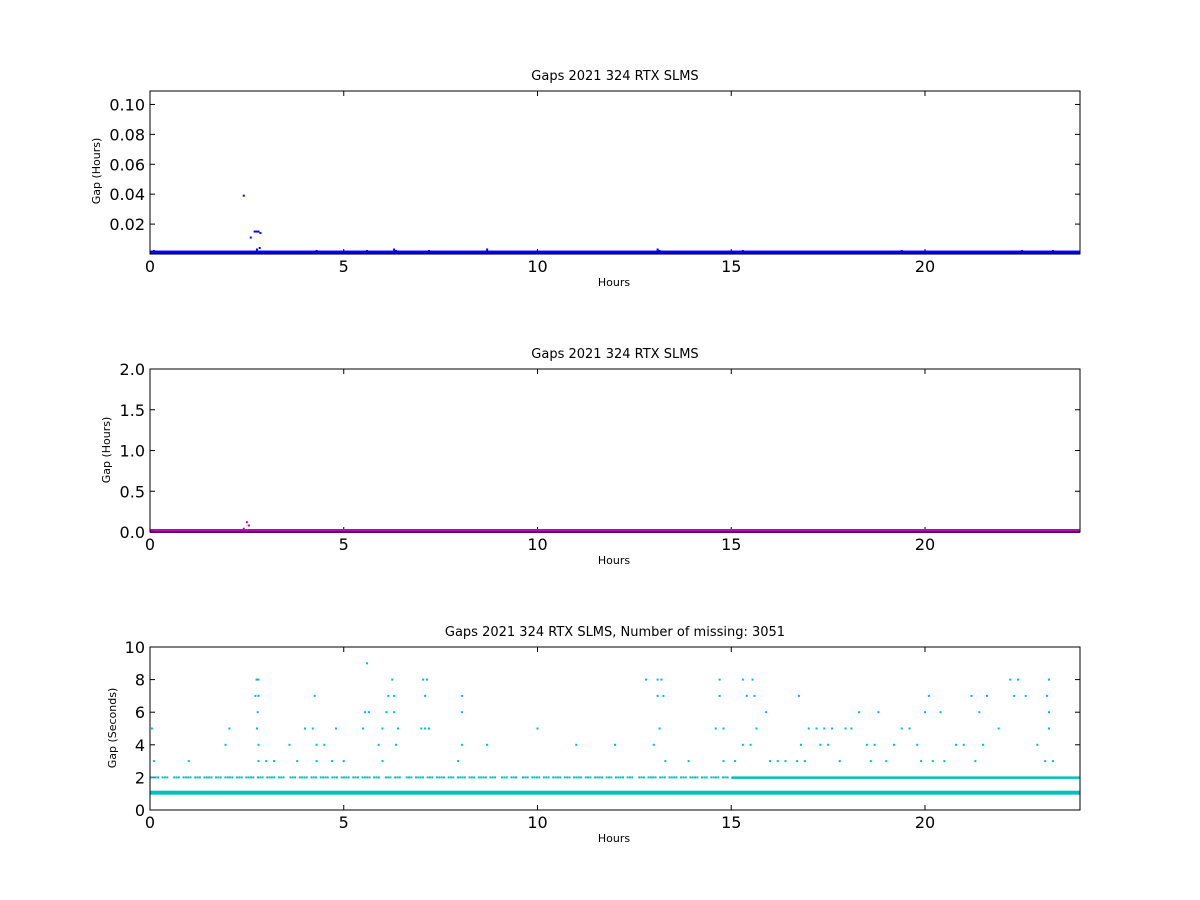  What do you see at coordinates (132, 369) in the screenshot?
I see `y-tick-label: 2.0` at bounding box center [132, 369].